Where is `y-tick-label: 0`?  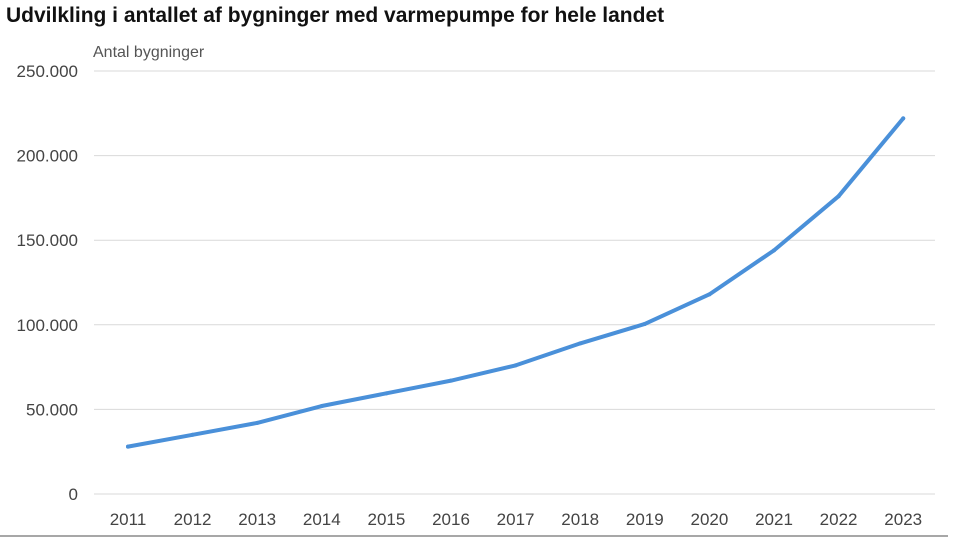 y-tick-label: 0 is located at coordinates (73, 494).